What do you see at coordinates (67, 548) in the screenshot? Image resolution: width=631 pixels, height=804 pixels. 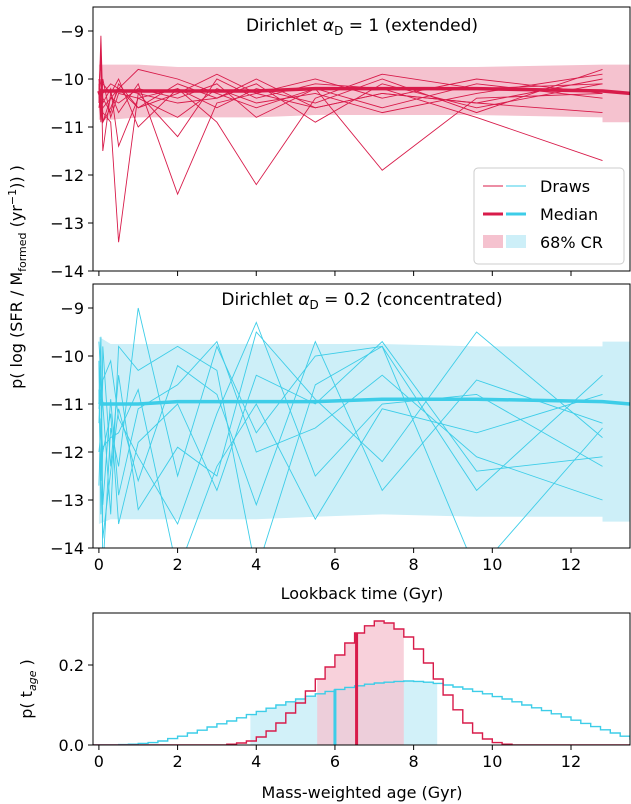 I see `mid-ytick-label: −14` at bounding box center [67, 548].